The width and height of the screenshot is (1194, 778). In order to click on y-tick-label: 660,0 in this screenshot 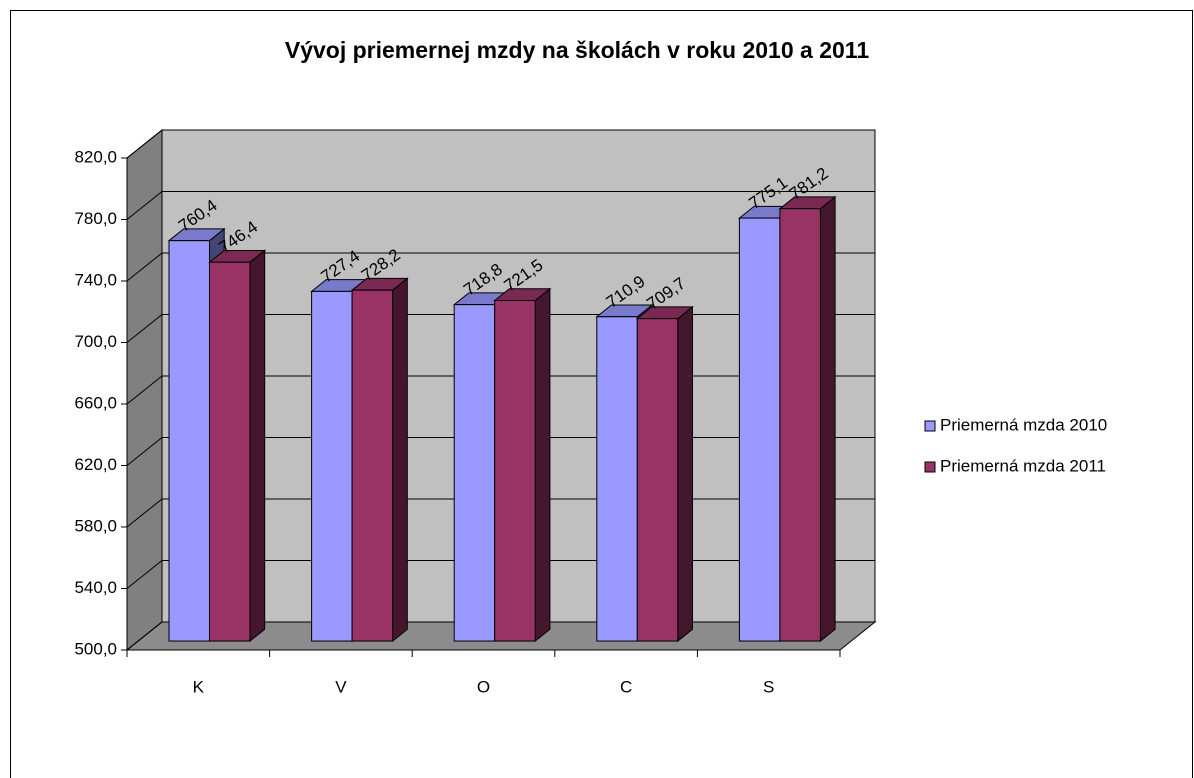, I will do `click(95, 402)`.